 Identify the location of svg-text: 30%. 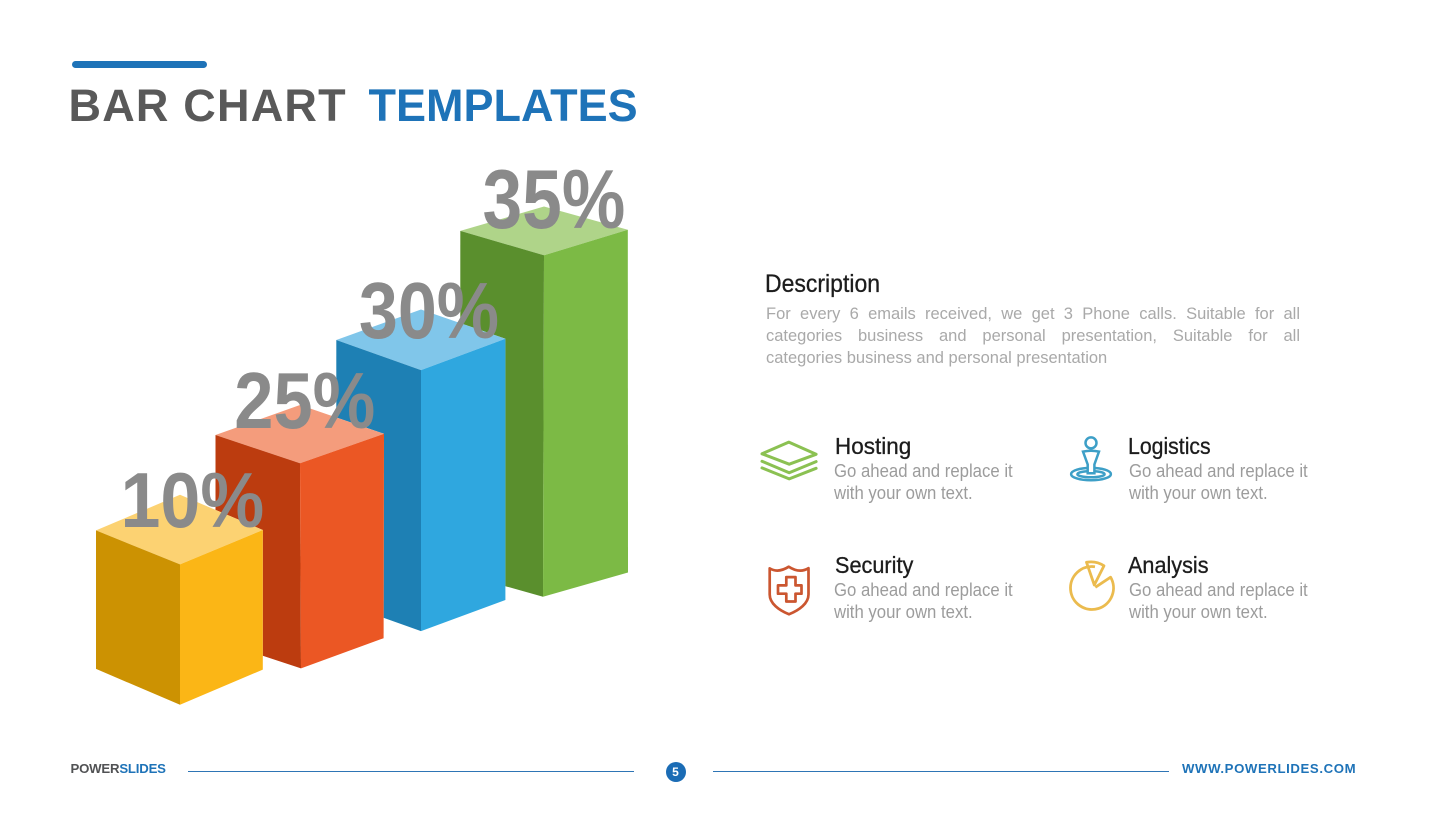
(429, 310).